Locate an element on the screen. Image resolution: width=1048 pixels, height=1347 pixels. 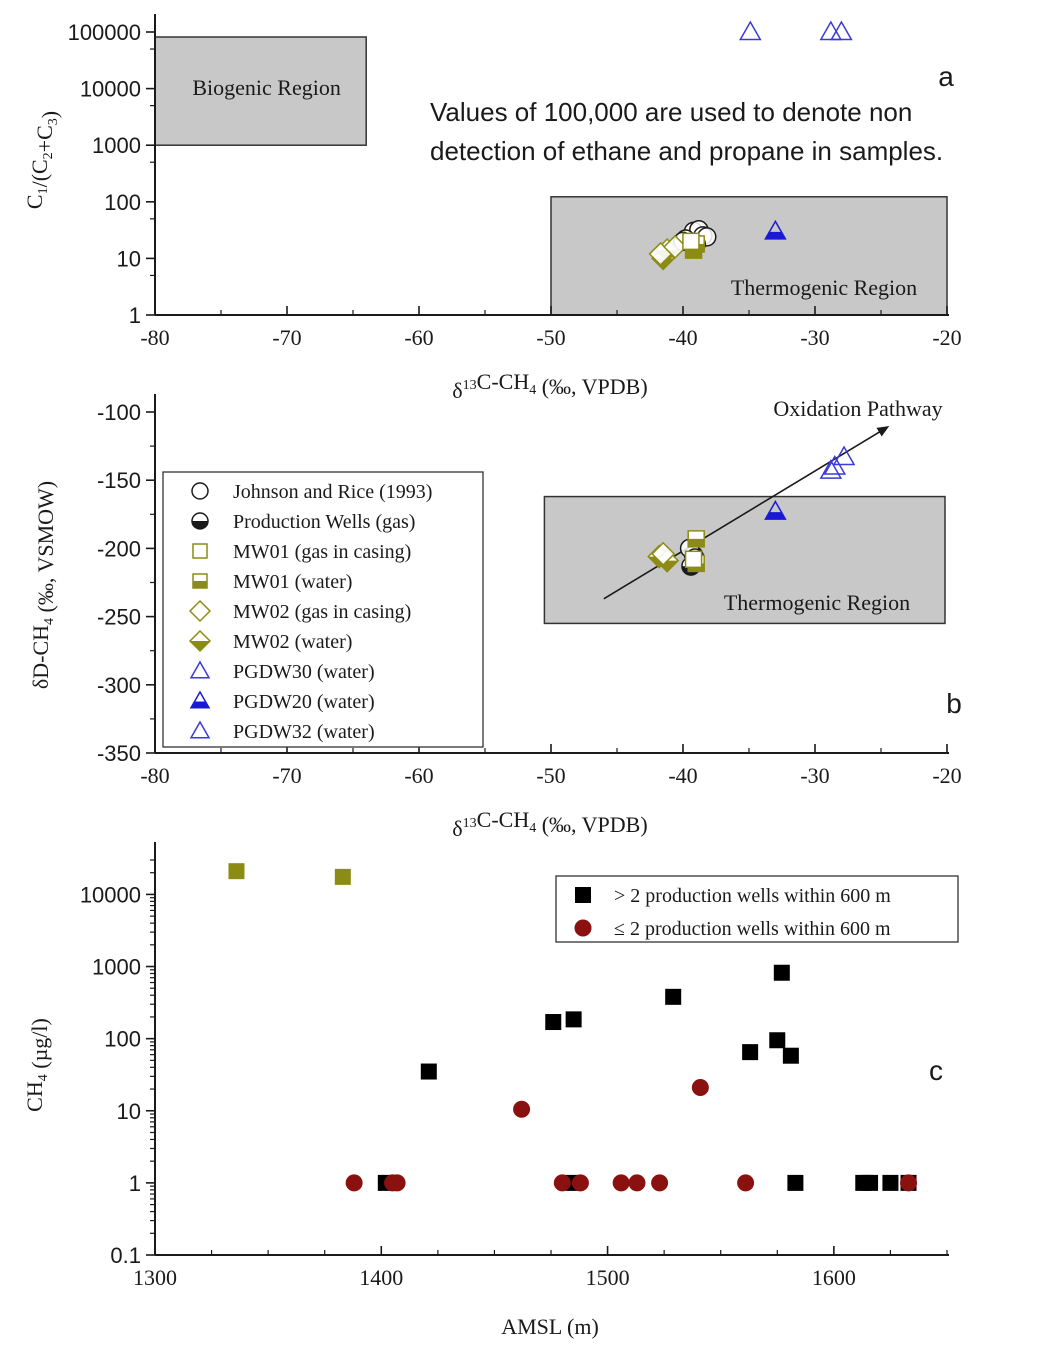
x-tick-label: -50 is located at coordinates (550, 775).